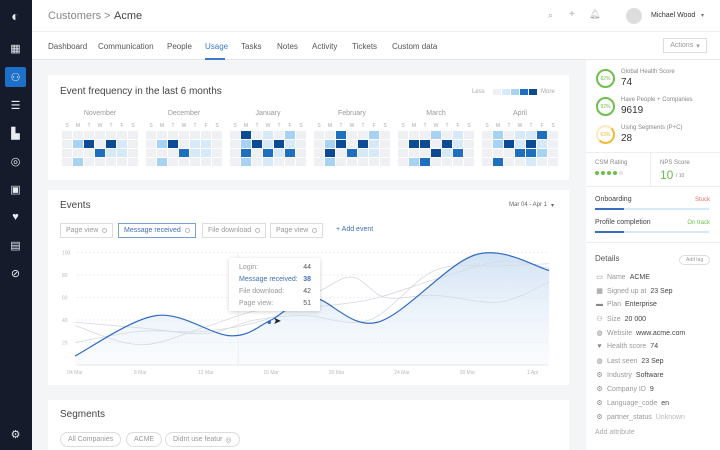 The height and width of the screenshot is (450, 720). Describe the element at coordinates (695, 260) in the screenshot. I see `add-tag-button: Add tag` at that location.